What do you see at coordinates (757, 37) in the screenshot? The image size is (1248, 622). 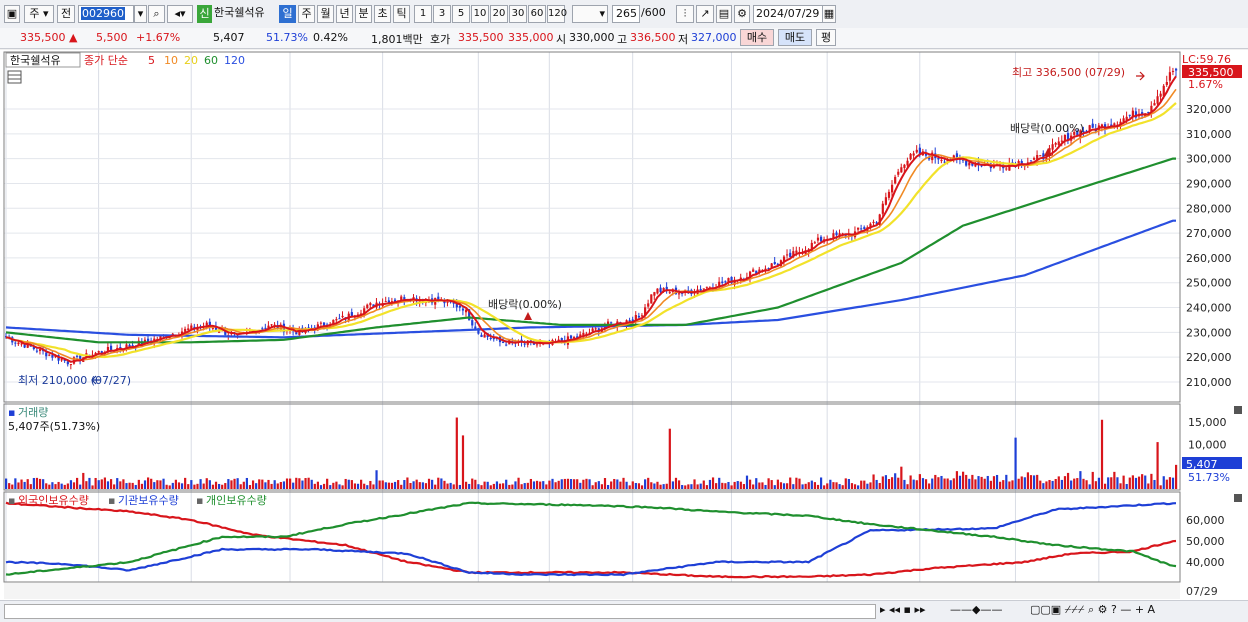 I see `buy-button: 매수` at bounding box center [757, 37].